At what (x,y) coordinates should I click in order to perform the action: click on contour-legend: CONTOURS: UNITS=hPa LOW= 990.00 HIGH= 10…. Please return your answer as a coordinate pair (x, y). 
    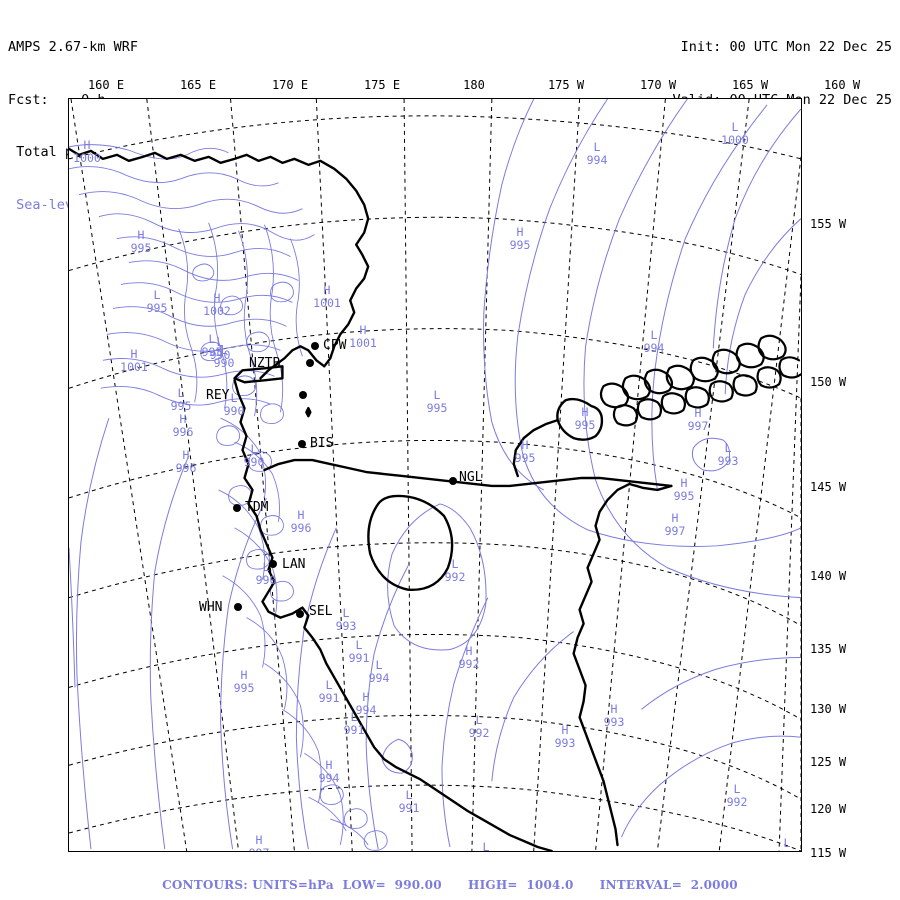
    Looking at the image, I should click on (450, 885).